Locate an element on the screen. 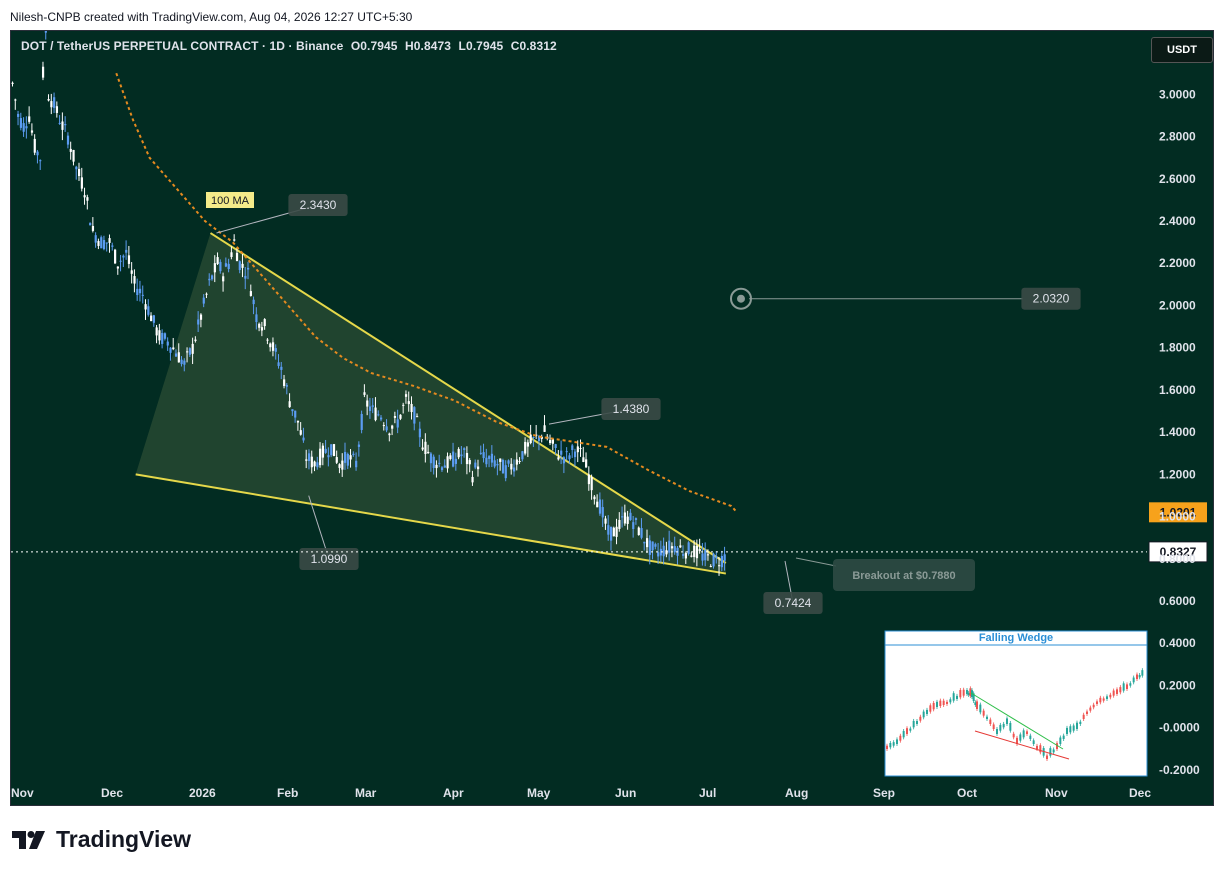  currency-button: USDT is located at coordinates (1182, 50).